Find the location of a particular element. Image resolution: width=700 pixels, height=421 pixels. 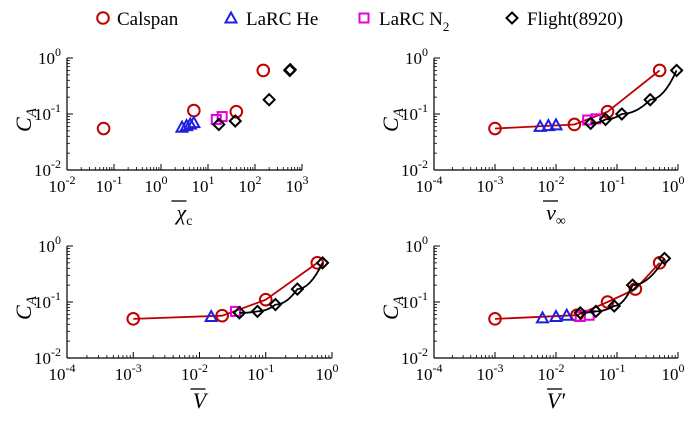

legend-label-flight: Flight(8920) is located at coordinates (575, 19).